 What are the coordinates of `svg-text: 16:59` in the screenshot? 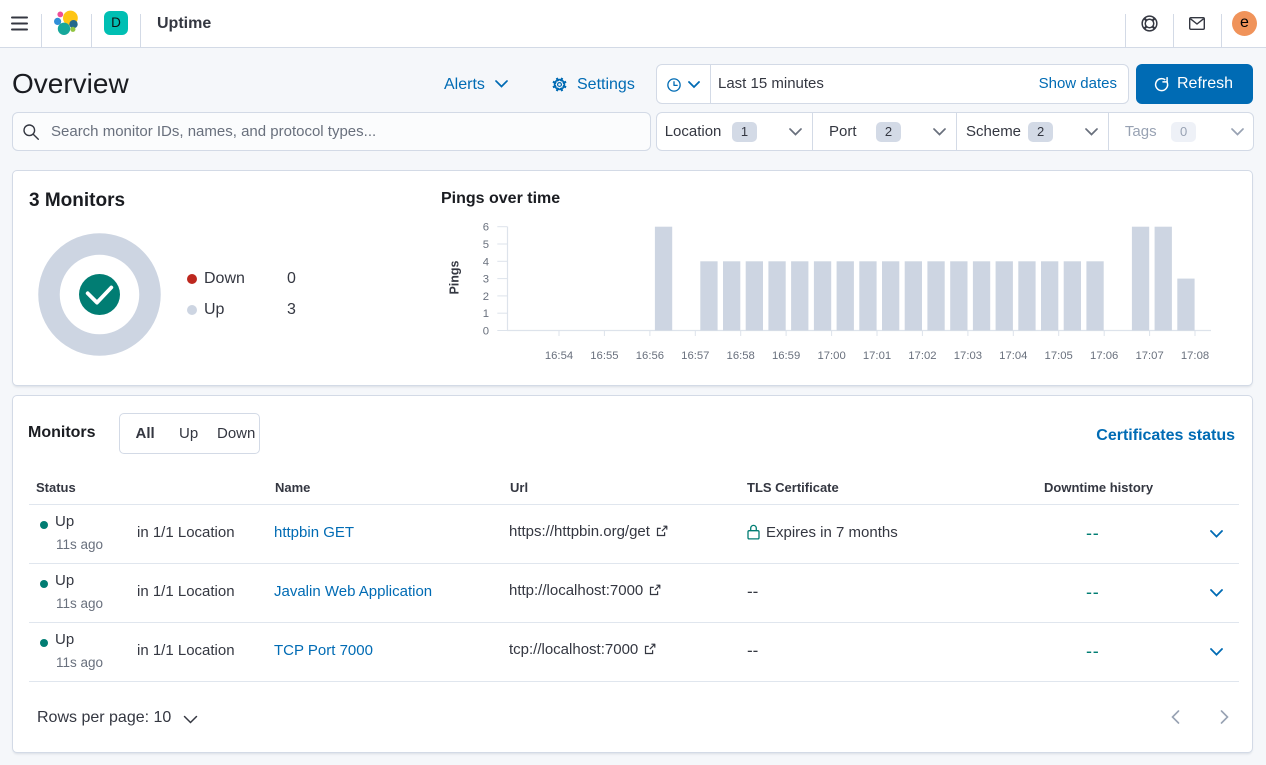 It's located at (786, 356).